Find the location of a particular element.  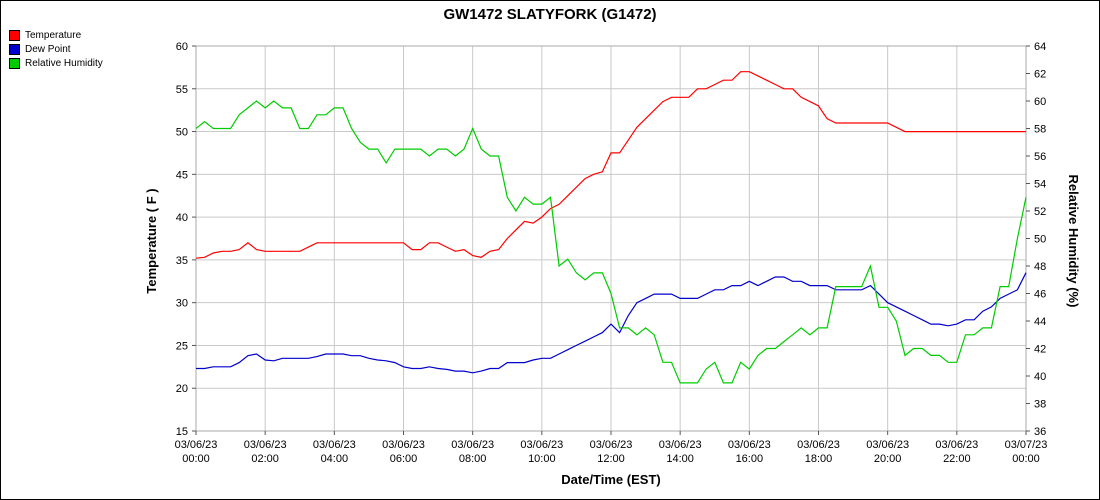

svg-text: 22:00 is located at coordinates (957, 459).